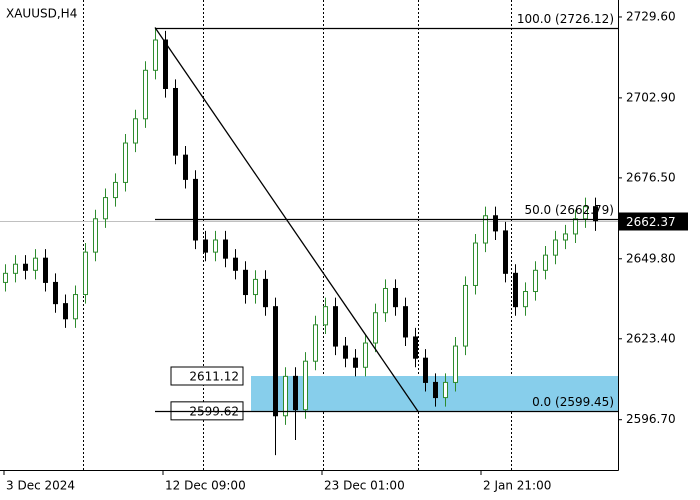 The height and width of the screenshot is (500, 700). I want to click on zone-bottom-label-box, so click(207, 411).